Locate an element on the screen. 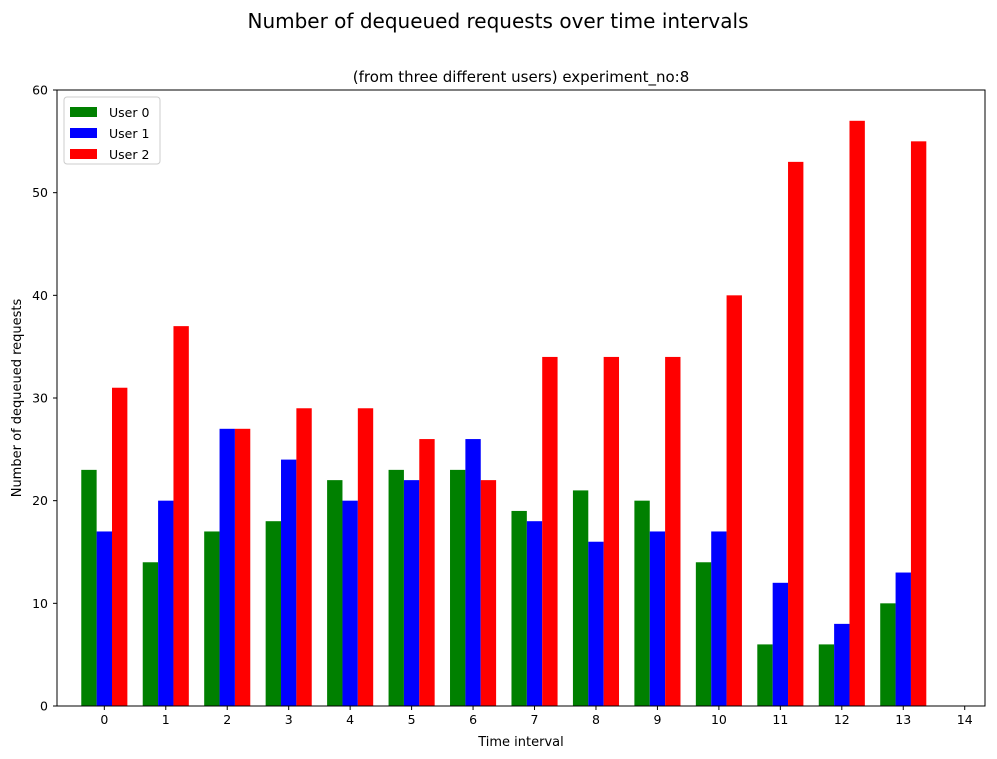  x-tick-label: 10 is located at coordinates (719, 719).